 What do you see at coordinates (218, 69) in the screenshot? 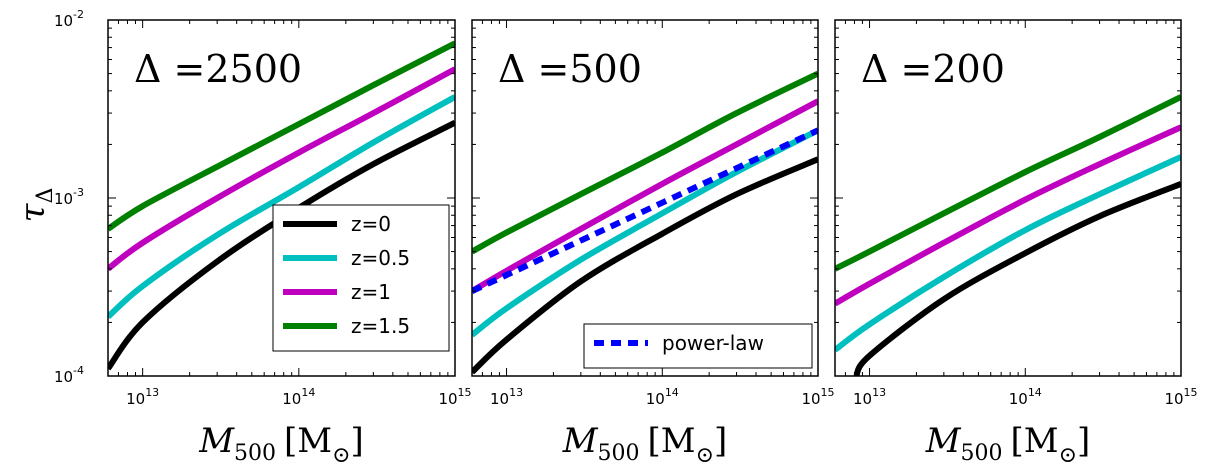
I see `panel-label: Δ =2500` at bounding box center [218, 69].